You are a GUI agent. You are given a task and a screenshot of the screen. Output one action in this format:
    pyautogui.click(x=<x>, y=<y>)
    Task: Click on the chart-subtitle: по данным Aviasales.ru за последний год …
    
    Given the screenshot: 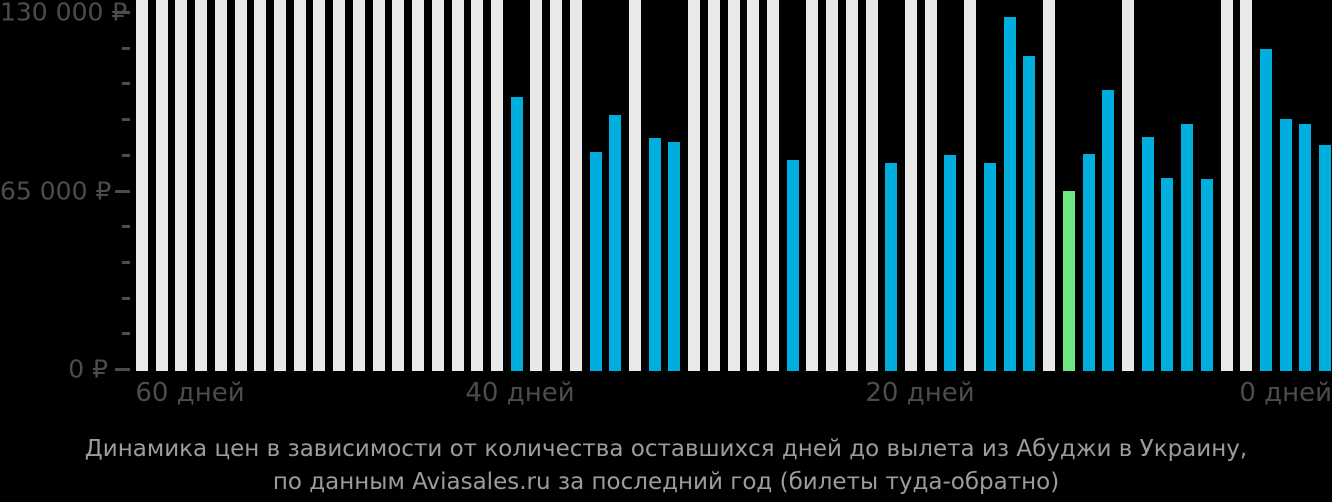 What is the action you would take?
    pyautogui.click(x=666, y=482)
    